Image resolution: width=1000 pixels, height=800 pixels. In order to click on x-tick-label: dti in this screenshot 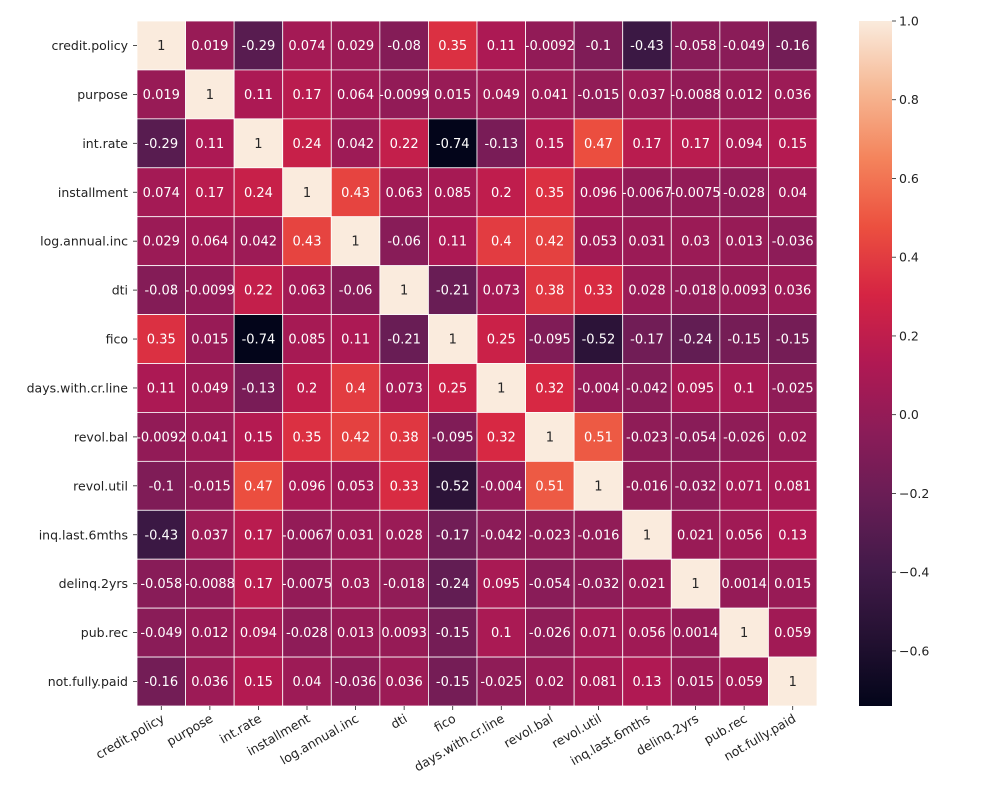, I will do `click(399, 721)`.